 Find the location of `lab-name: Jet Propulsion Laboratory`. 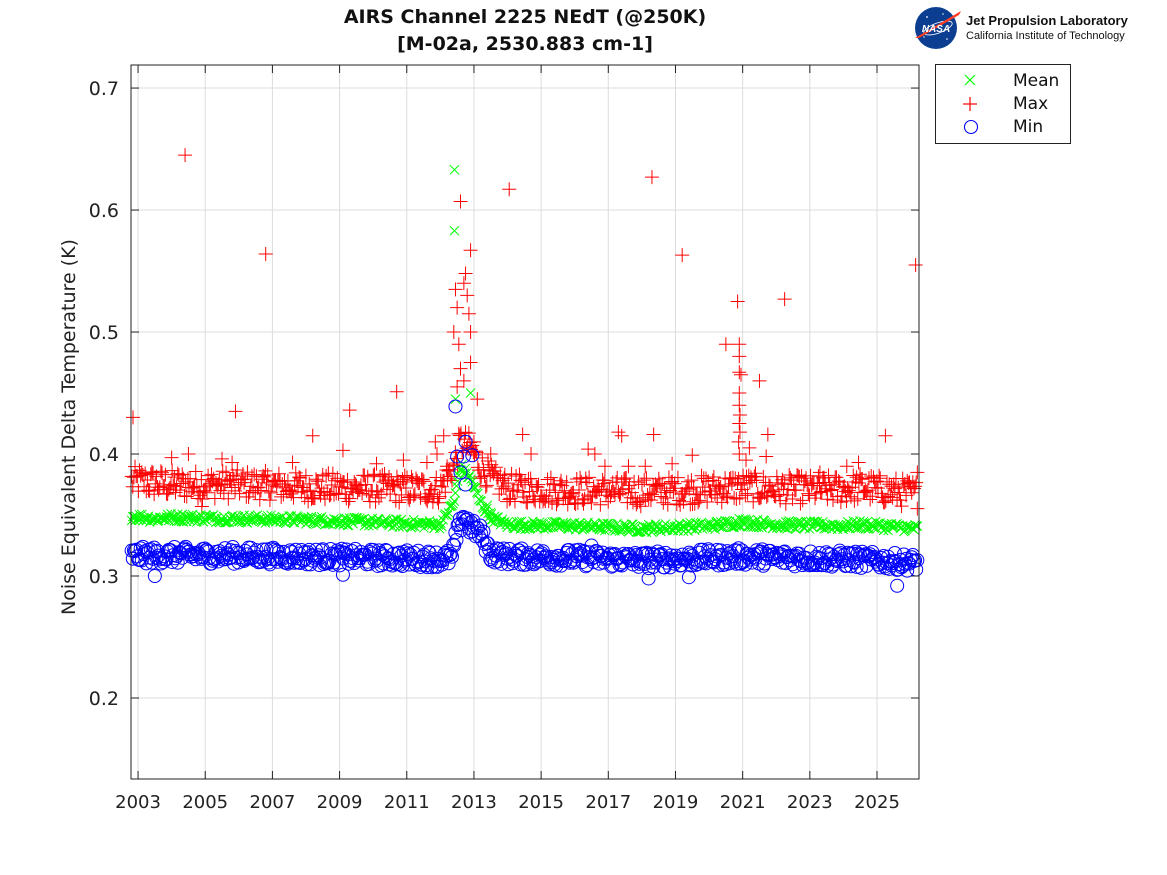

lab-name: Jet Propulsion Laboratory is located at coordinates (1047, 20).